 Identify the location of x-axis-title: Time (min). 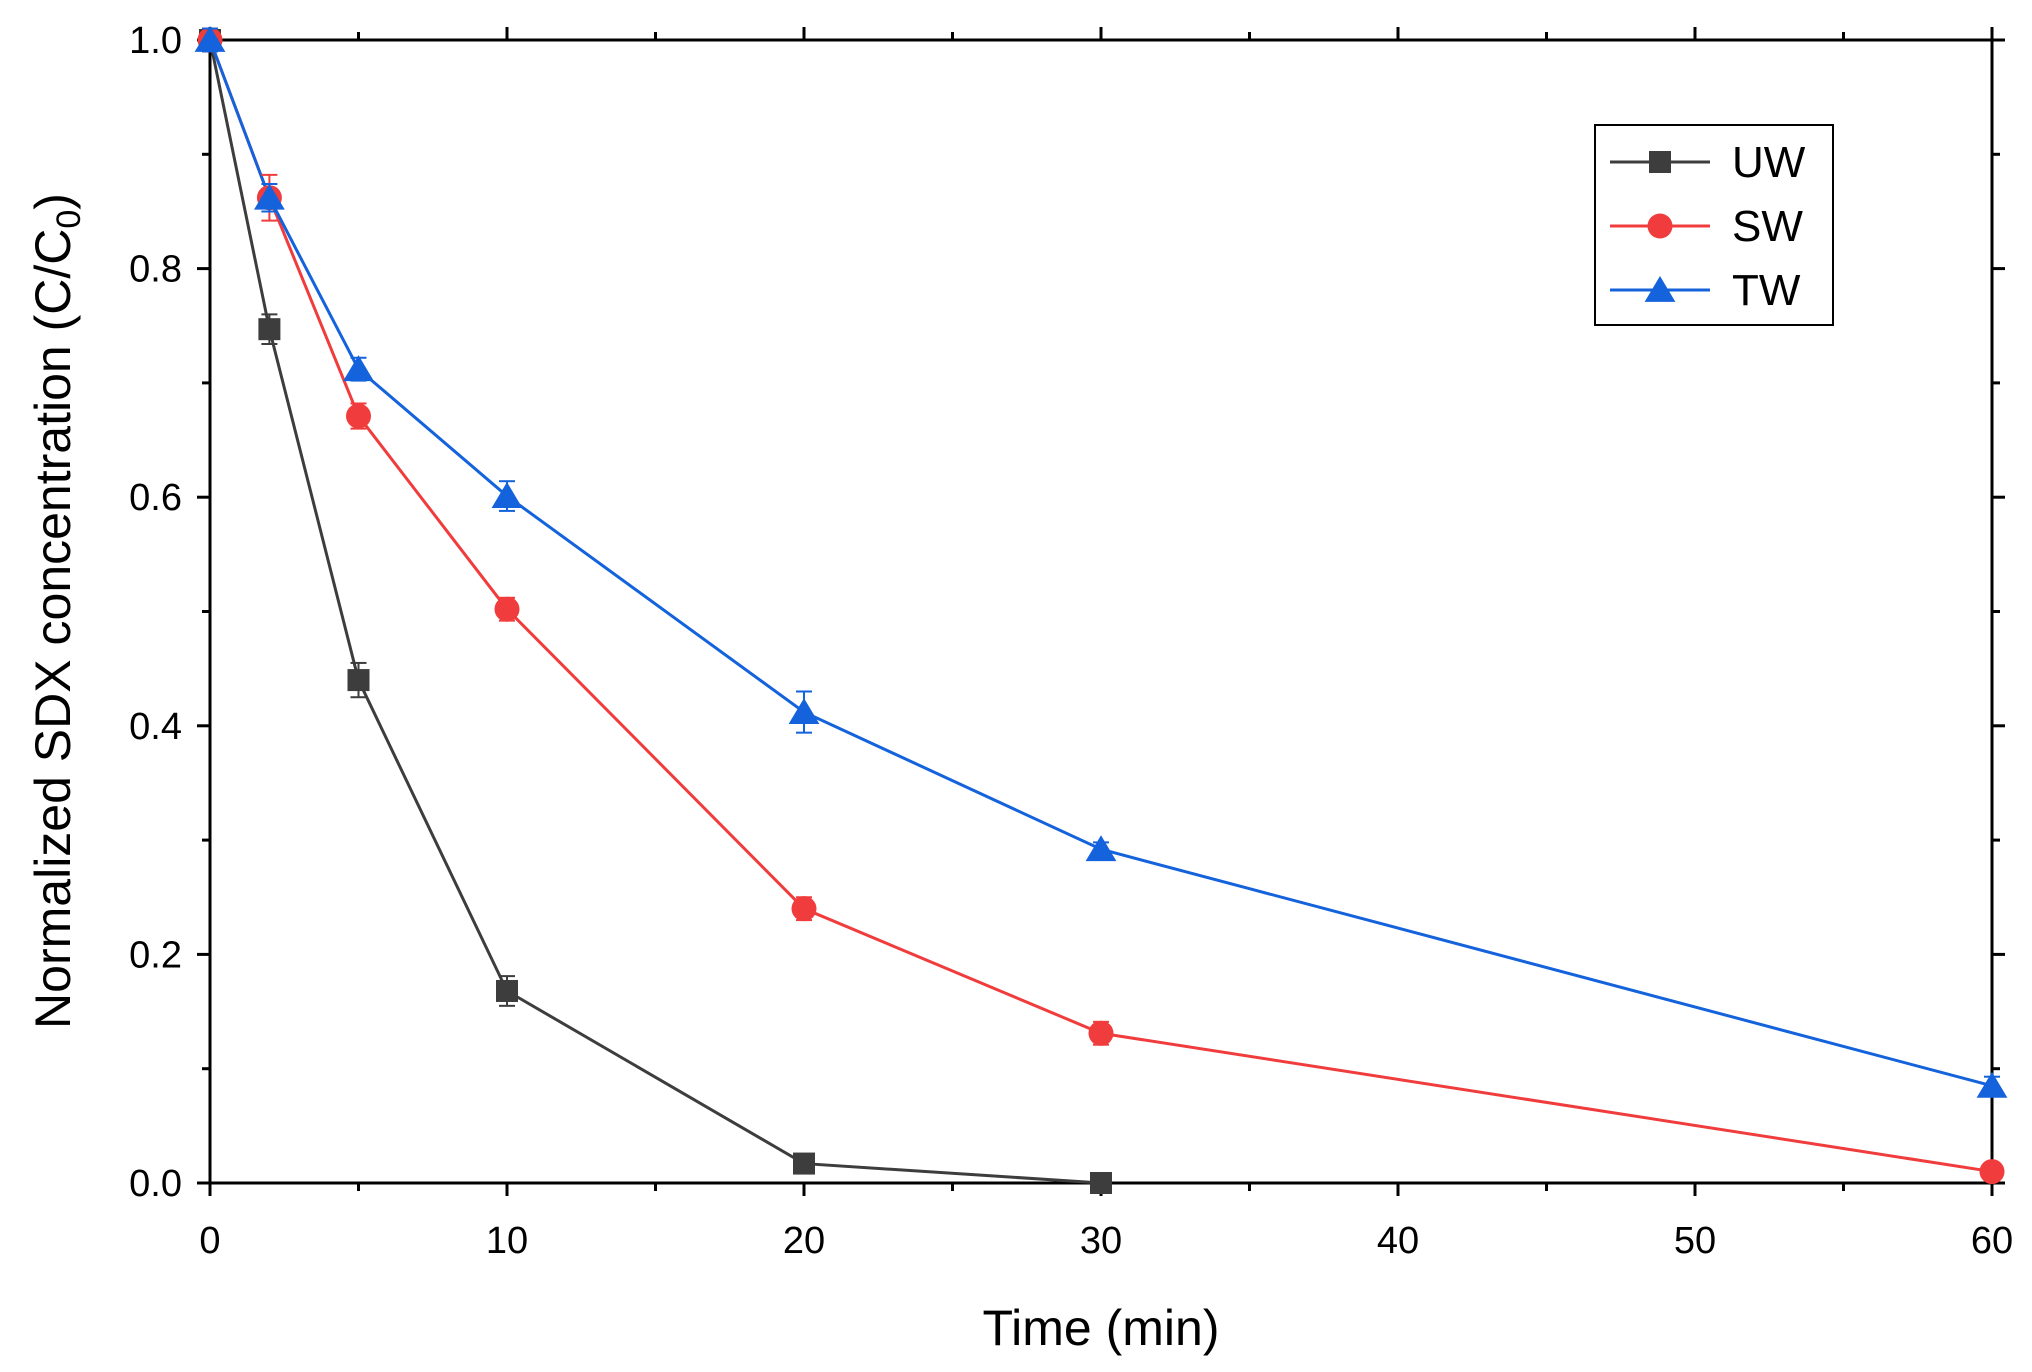
(1100, 1328).